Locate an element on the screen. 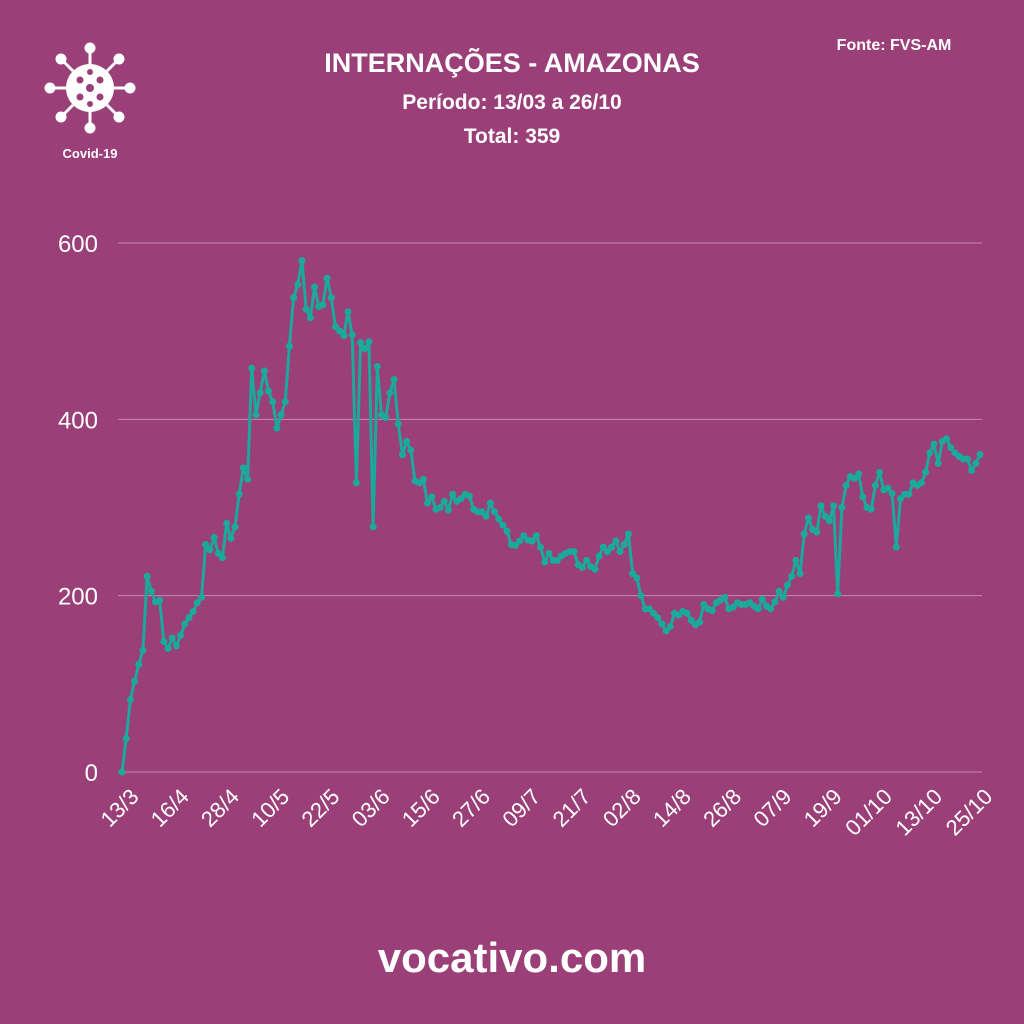 The image size is (1024, 1024). virus-icon is located at coordinates (90, 88).